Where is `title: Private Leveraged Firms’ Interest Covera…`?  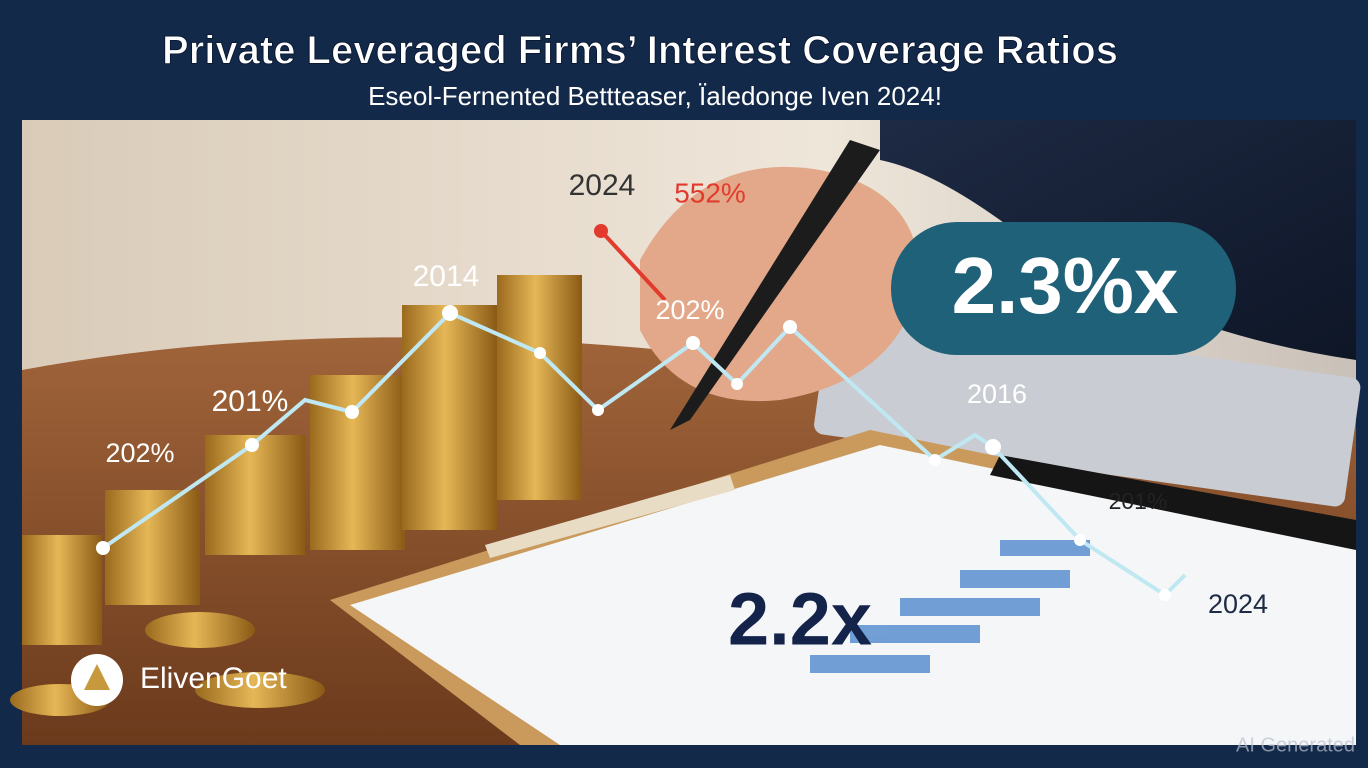 title: Private Leveraged Firms’ Interest Covera… is located at coordinates (640, 51).